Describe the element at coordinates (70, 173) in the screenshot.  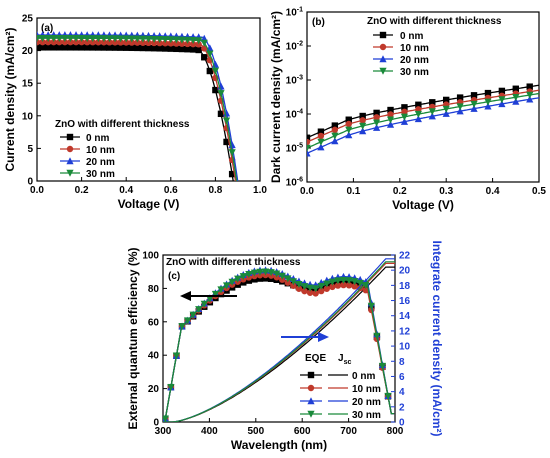
I see `legend-marker-30-nm-a` at that location.